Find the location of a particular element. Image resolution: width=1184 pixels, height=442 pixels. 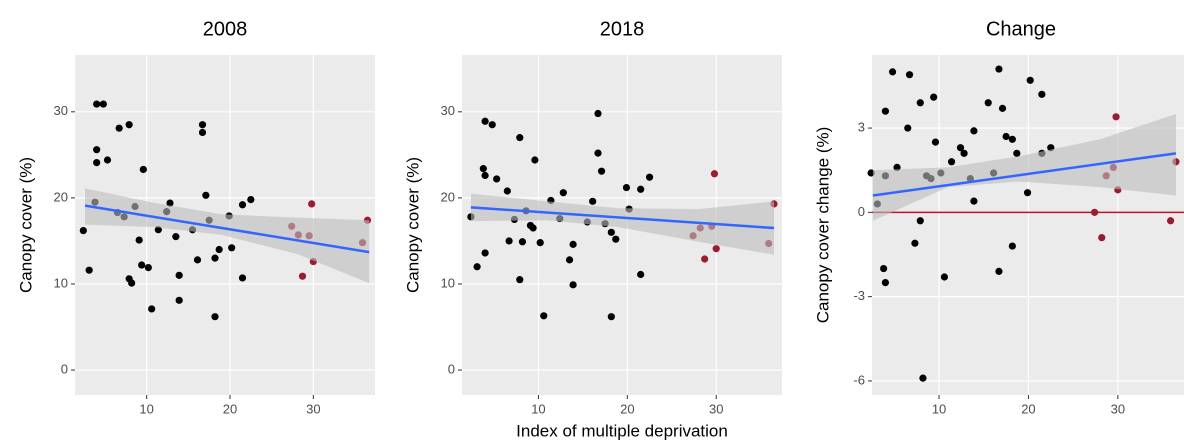

y-tick-label: -6 is located at coordinates (859, 379).